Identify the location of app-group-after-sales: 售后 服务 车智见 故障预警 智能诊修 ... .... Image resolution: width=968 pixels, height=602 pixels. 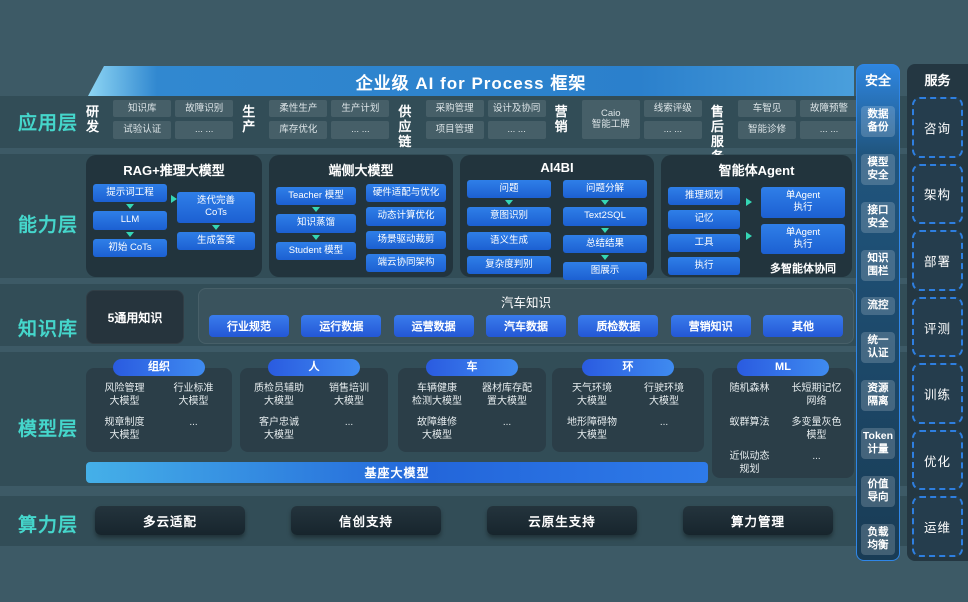
(785, 132).